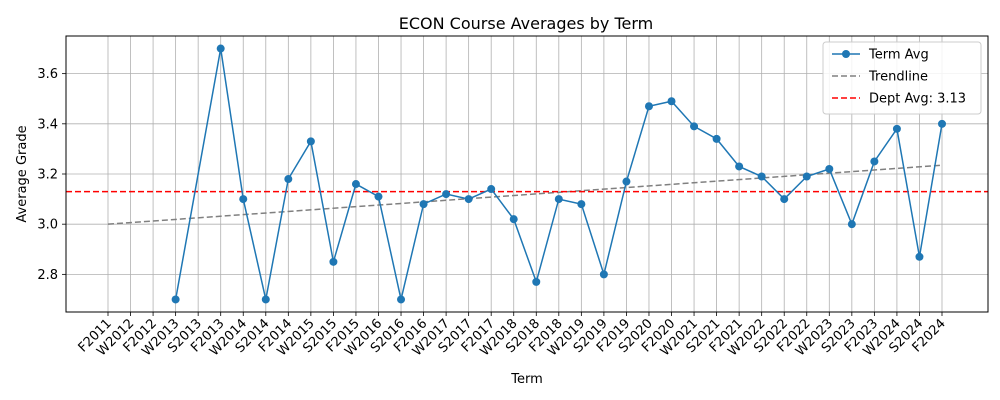  Describe the element at coordinates (47, 74) in the screenshot. I see `y-tick-label: 3.6` at that location.